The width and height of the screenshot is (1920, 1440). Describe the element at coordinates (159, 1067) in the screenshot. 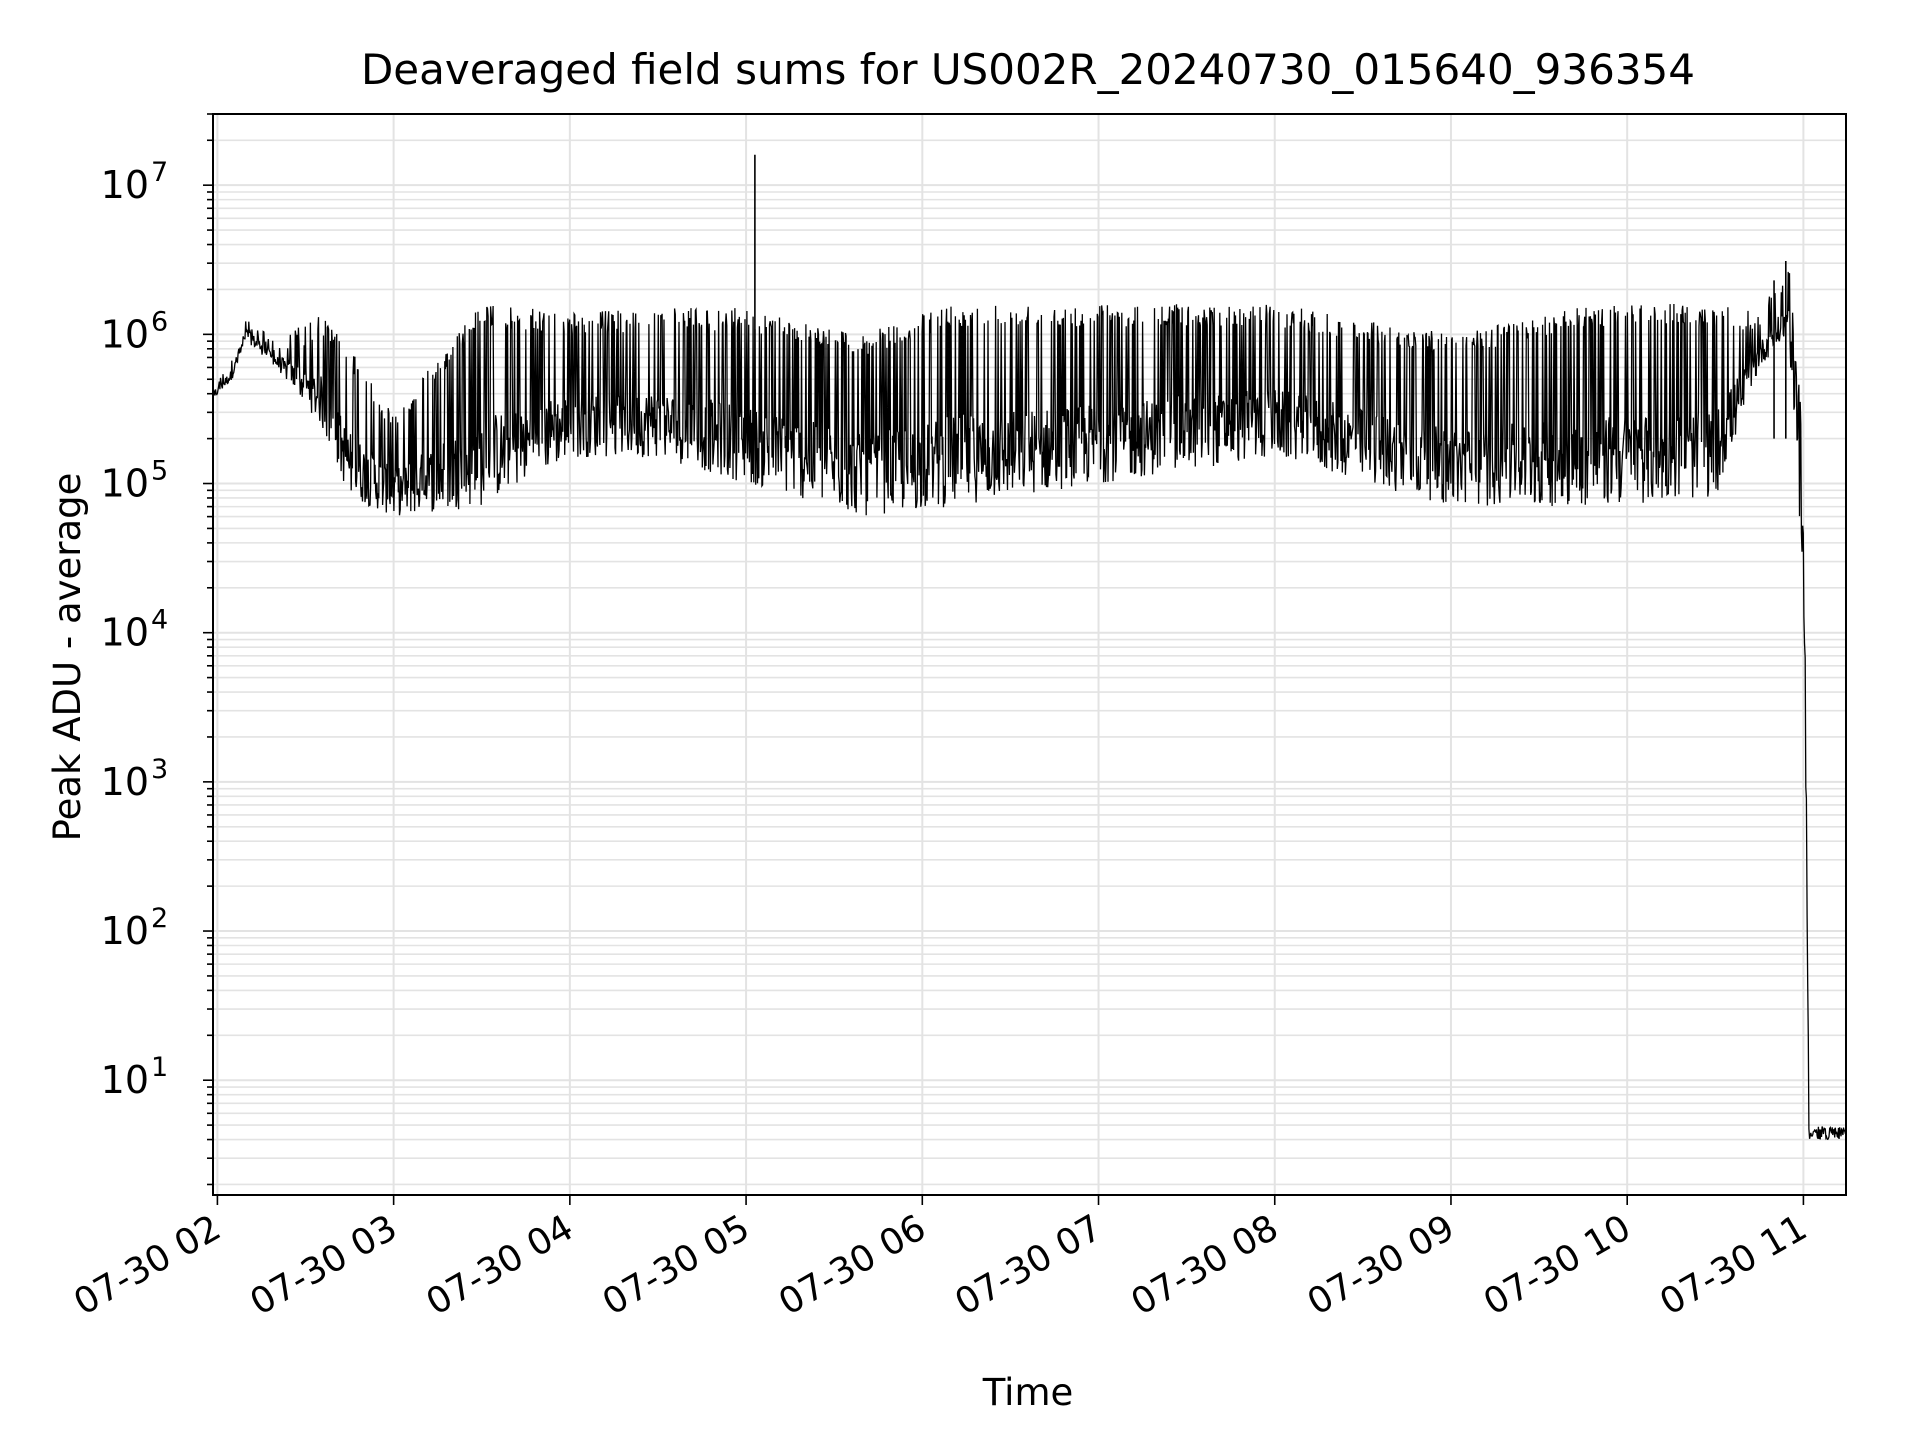

I see `y-tick-exponent: 1` at that location.